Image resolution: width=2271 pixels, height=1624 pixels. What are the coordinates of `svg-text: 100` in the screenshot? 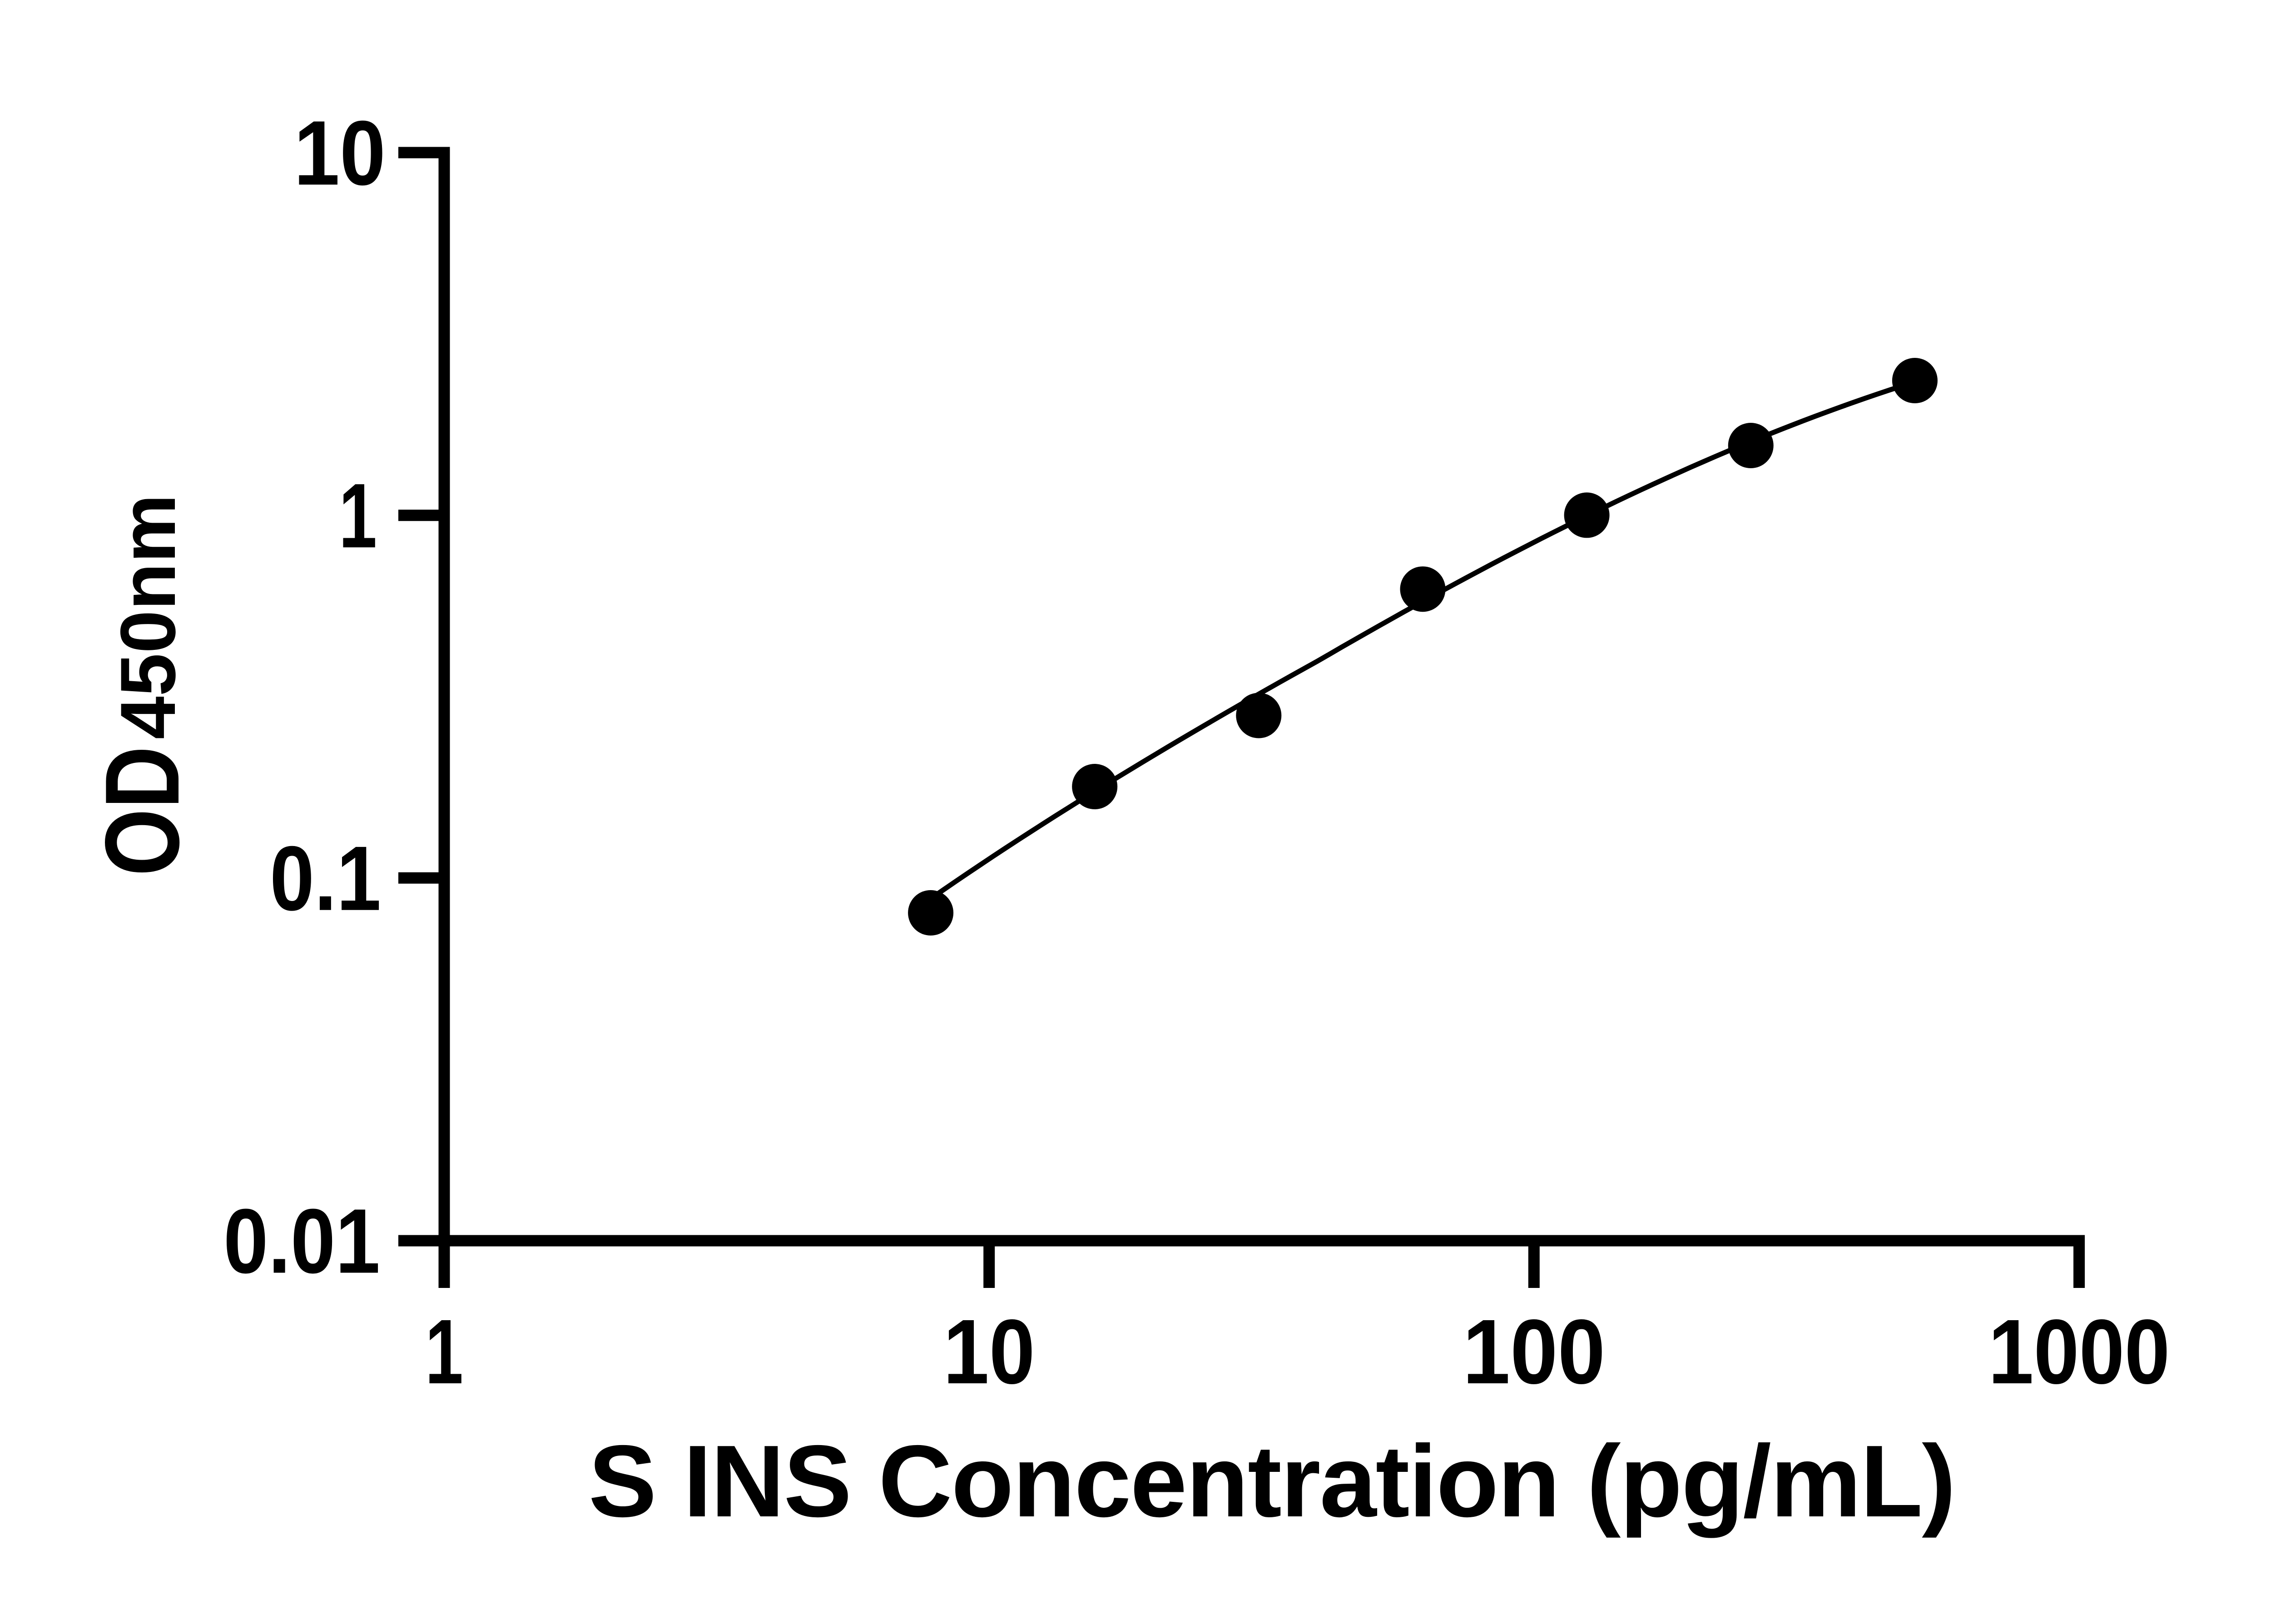 It's located at (1534, 1351).